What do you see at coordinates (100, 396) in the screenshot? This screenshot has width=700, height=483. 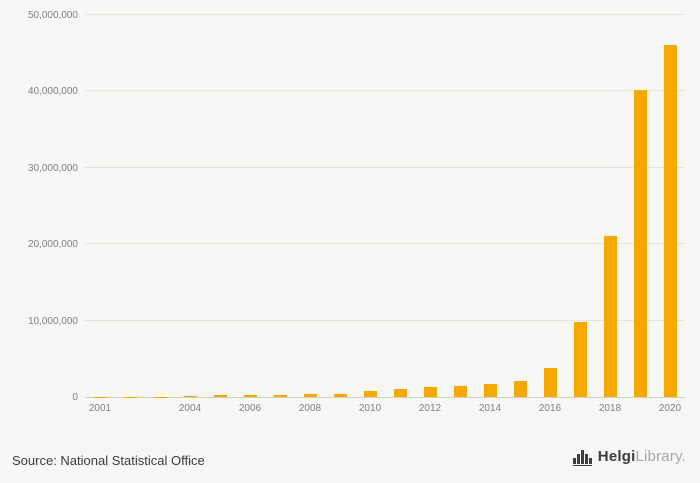 I see `bar-2001` at bounding box center [100, 396].